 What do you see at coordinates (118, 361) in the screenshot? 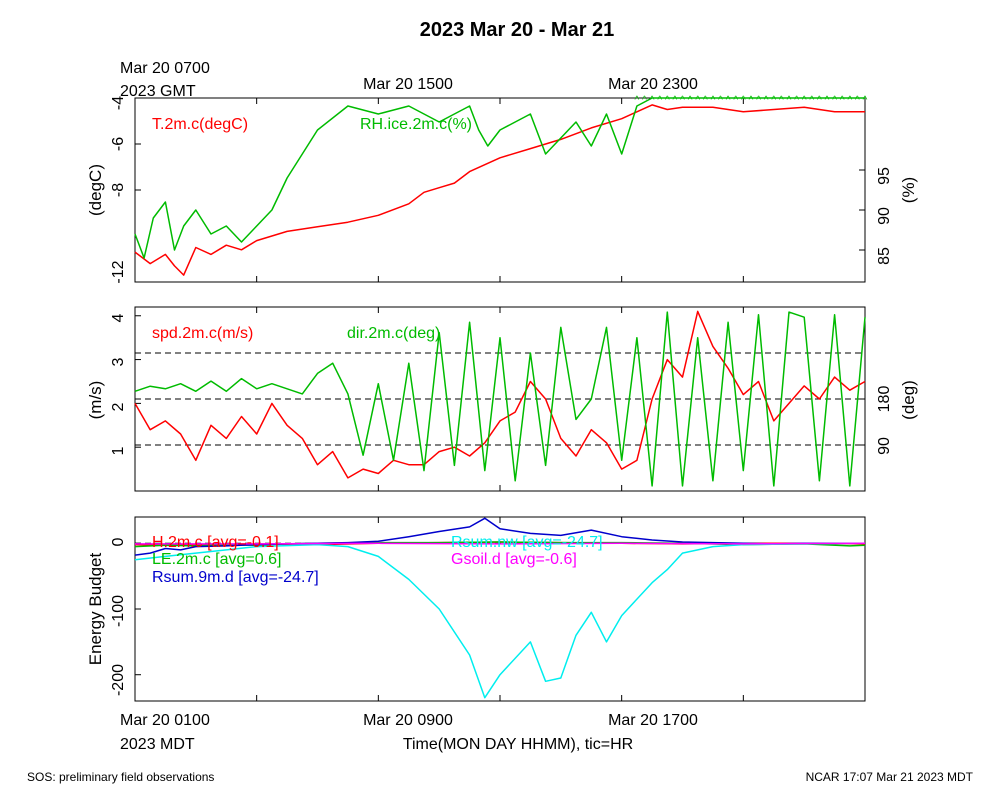
I see `speed-axis-tick-3: 3` at bounding box center [118, 361].